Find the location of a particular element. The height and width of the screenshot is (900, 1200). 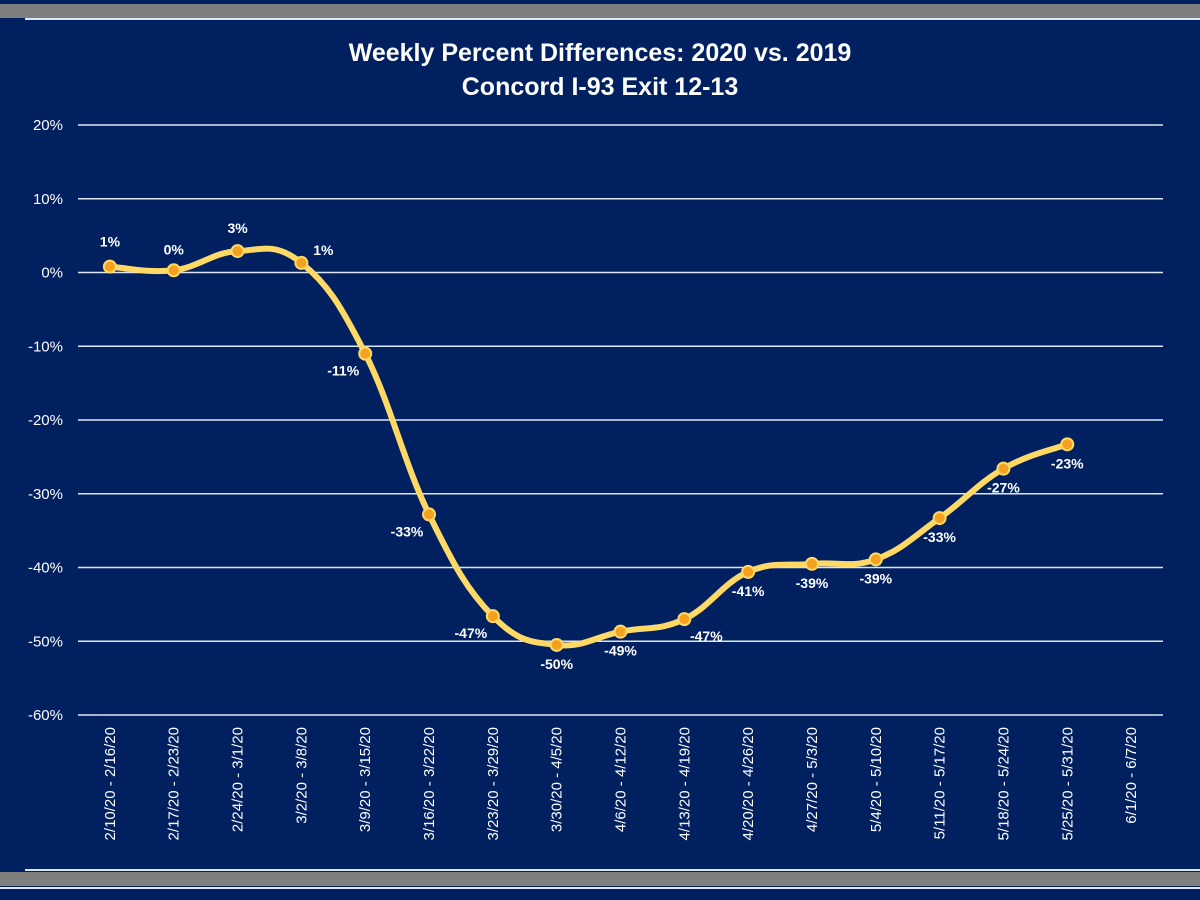

x-tick-label: 4/13/20 - 4/19/20 is located at coordinates (684, 783).